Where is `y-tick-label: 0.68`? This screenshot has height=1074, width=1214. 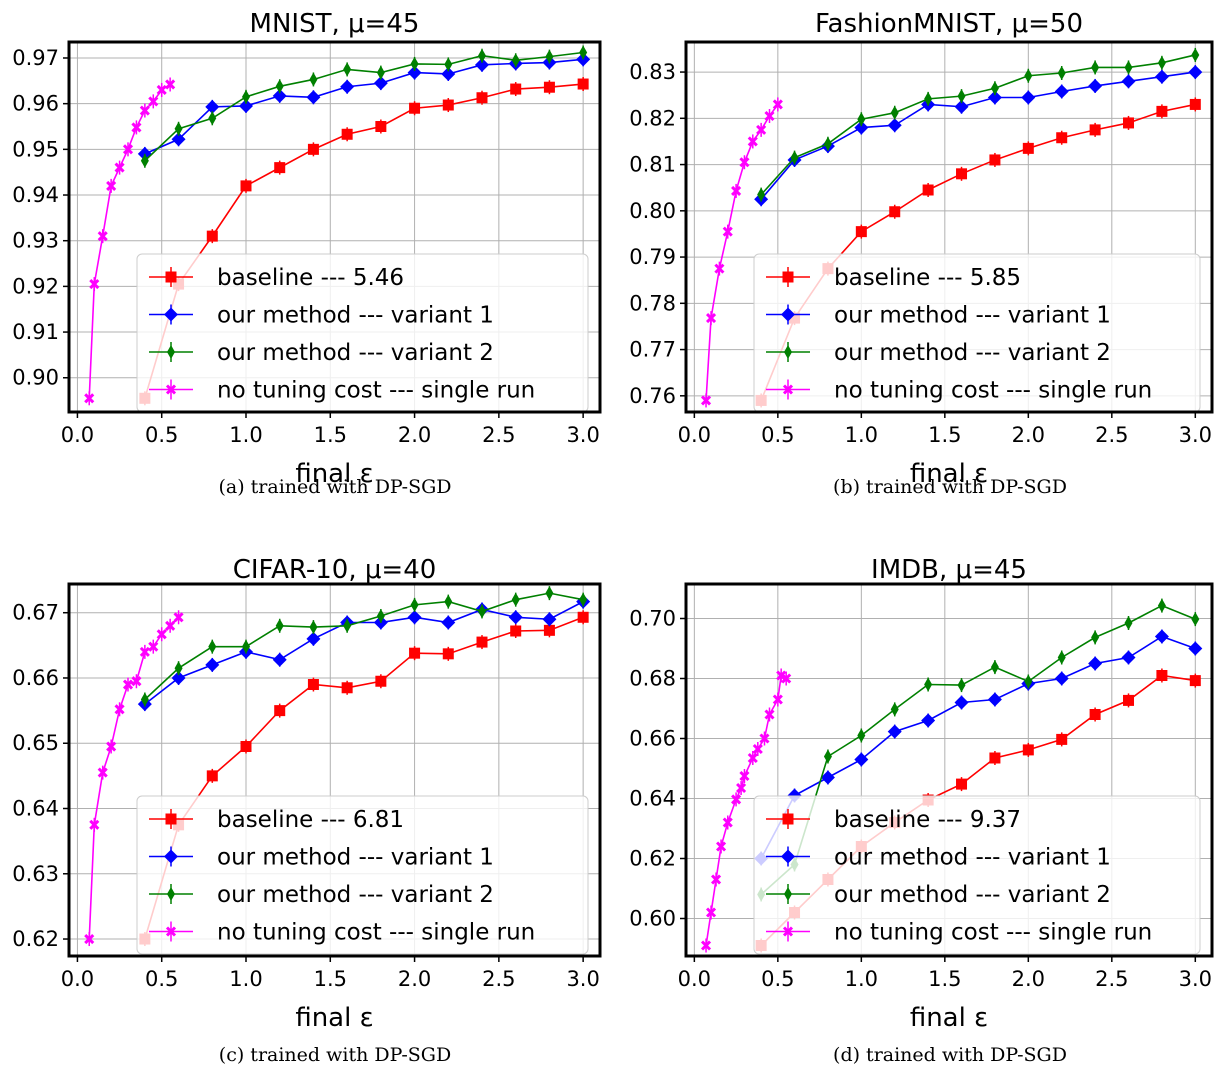
y-tick-label: 0.68 is located at coordinates (652, 679).